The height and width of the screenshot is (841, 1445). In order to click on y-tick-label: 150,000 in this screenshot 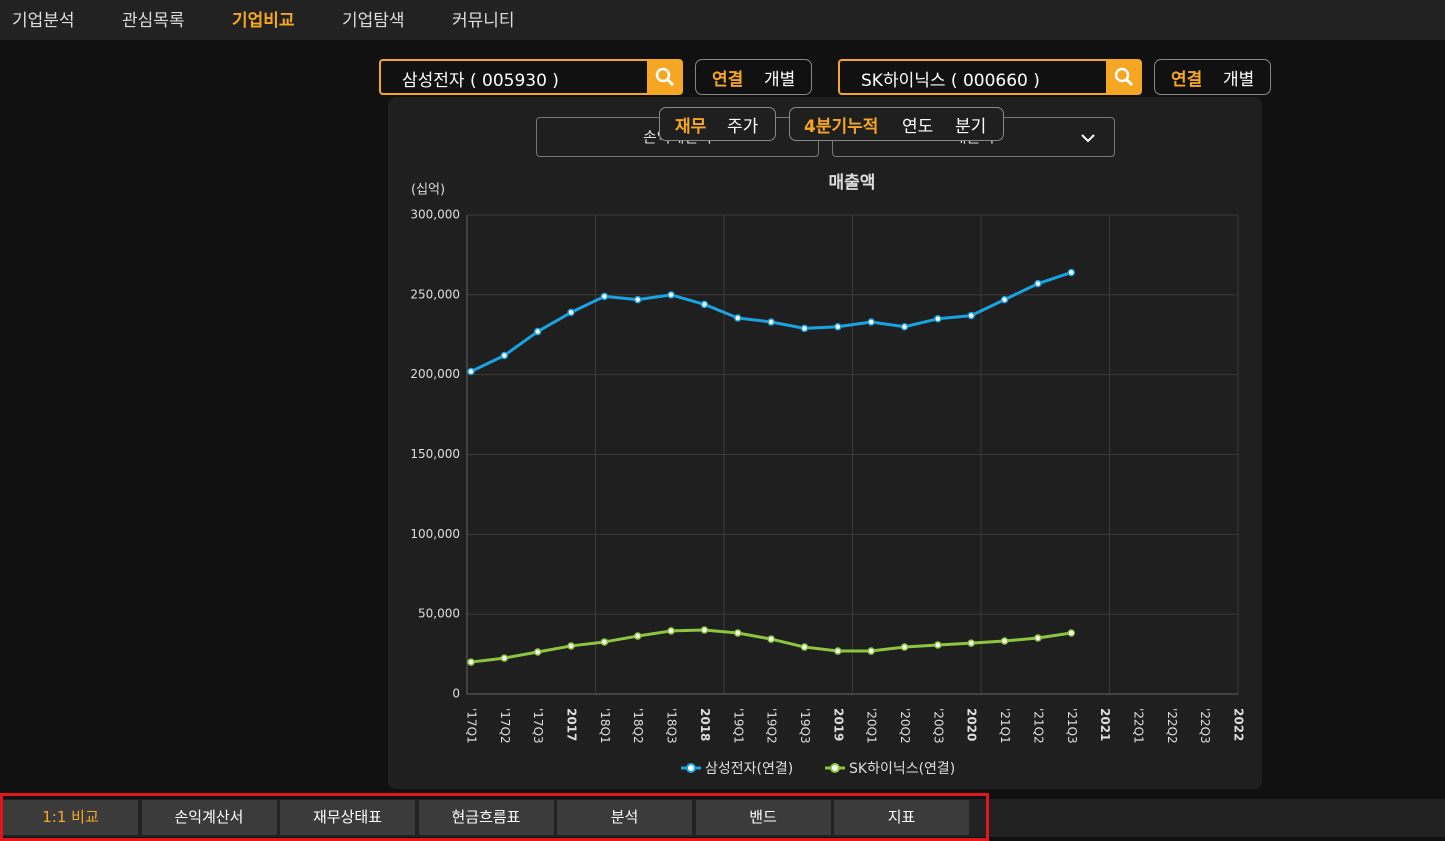, I will do `click(435, 454)`.